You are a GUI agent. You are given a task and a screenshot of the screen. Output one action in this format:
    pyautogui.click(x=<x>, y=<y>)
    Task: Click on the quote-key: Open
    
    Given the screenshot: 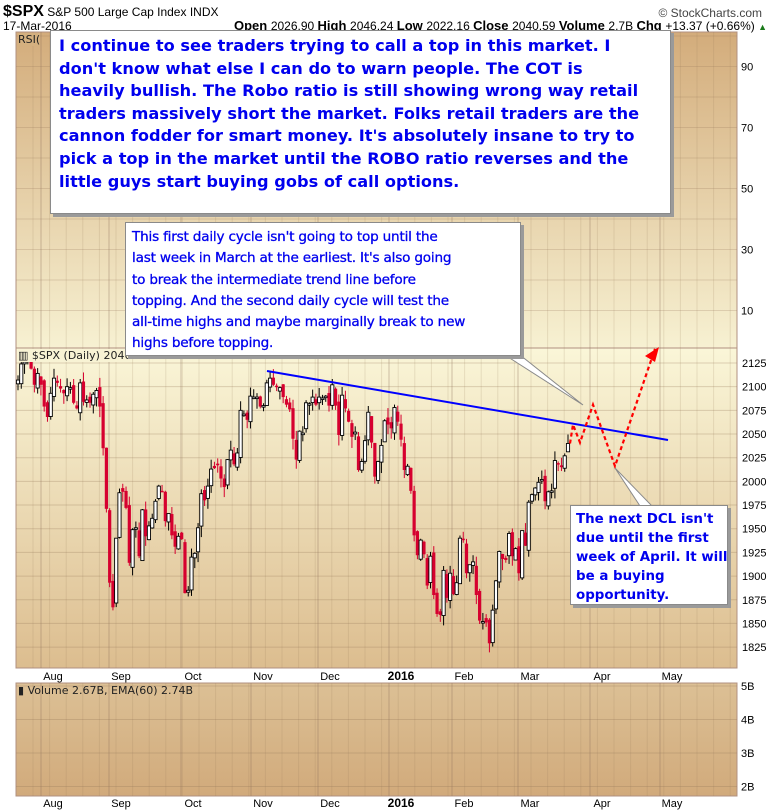 What is the action you would take?
    pyautogui.click(x=252, y=25)
    